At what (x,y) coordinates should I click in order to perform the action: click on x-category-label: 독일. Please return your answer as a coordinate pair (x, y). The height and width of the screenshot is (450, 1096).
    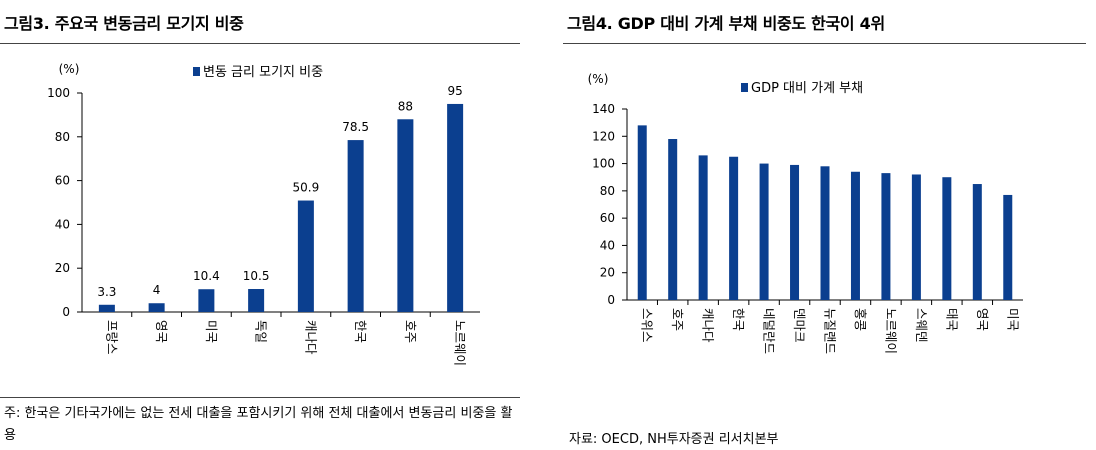
    Looking at the image, I should click on (261, 331).